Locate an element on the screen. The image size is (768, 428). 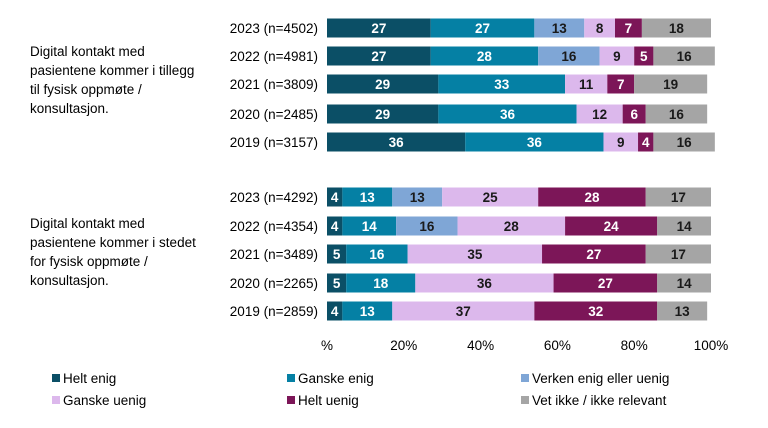
legend-label: Verken enig eller uenig is located at coordinates (600, 378).